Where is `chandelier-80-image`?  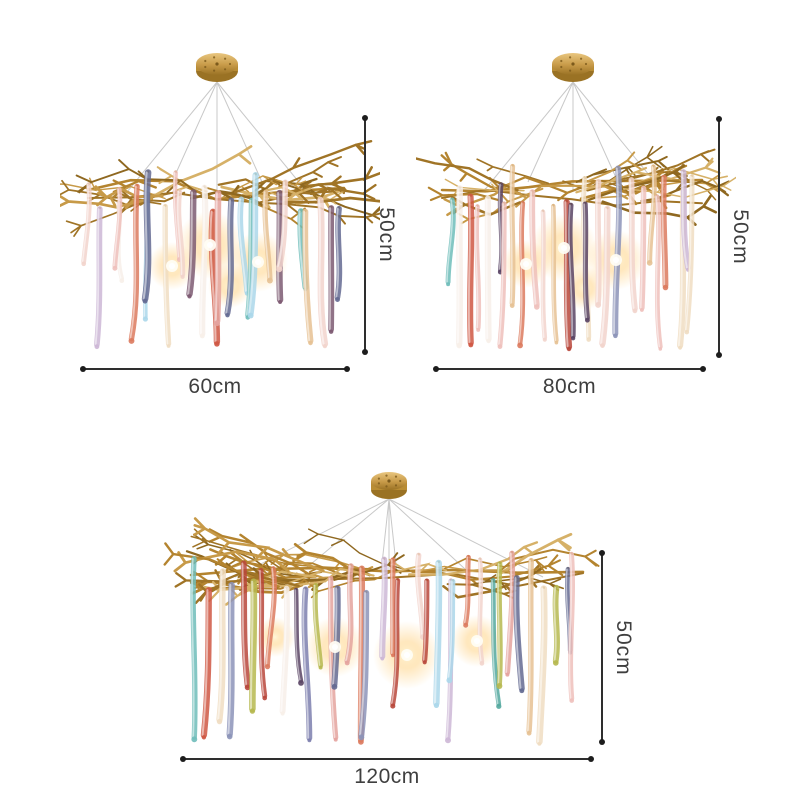
chandelier-80-image is located at coordinates (576, 202).